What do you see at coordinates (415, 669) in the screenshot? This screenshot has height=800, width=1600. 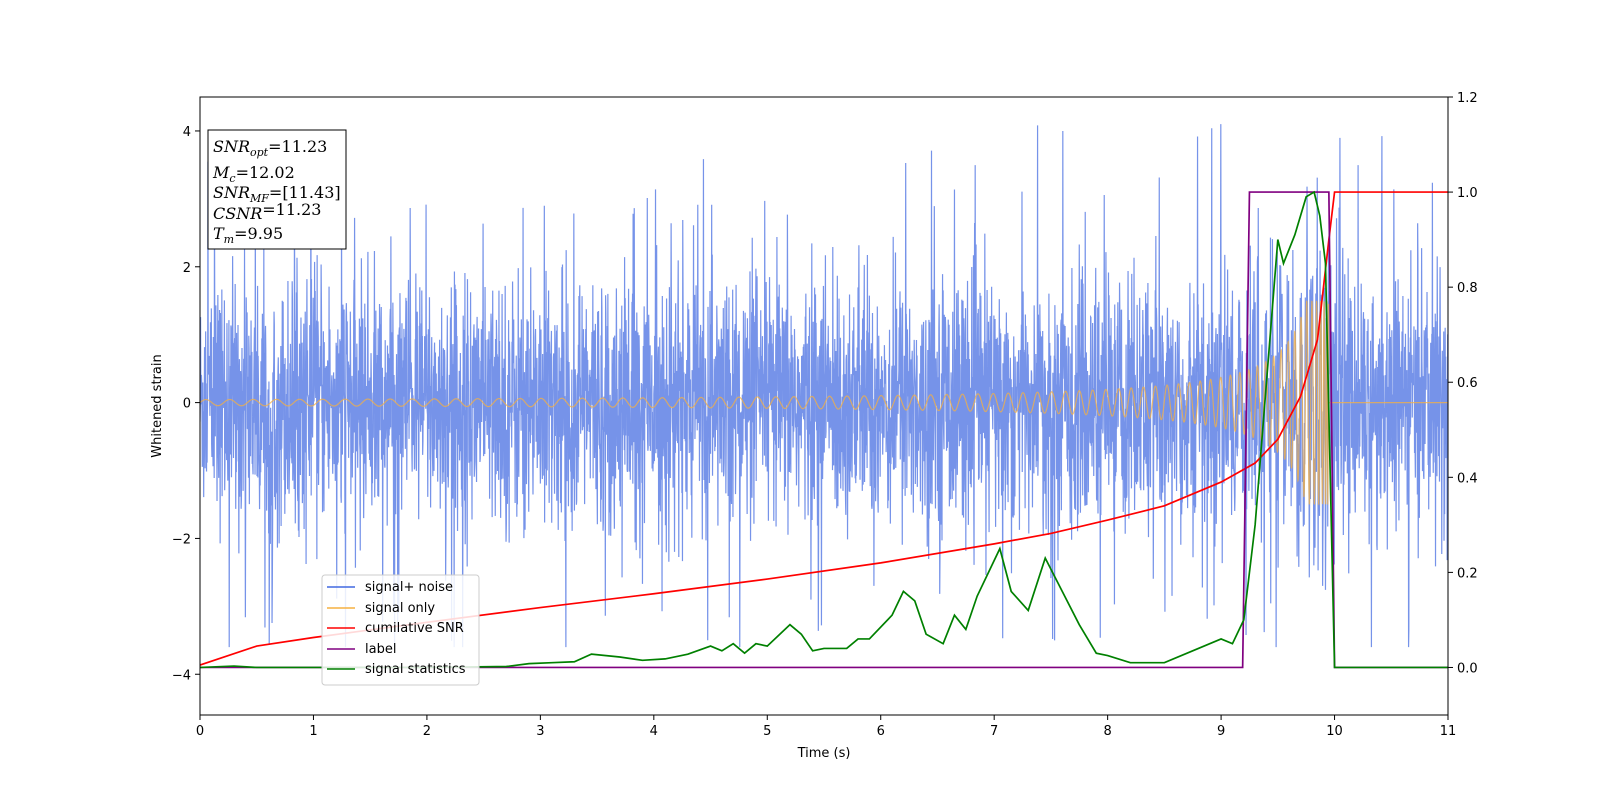 I see `legend-label-signal-statistics: signal statistics` at bounding box center [415, 669].